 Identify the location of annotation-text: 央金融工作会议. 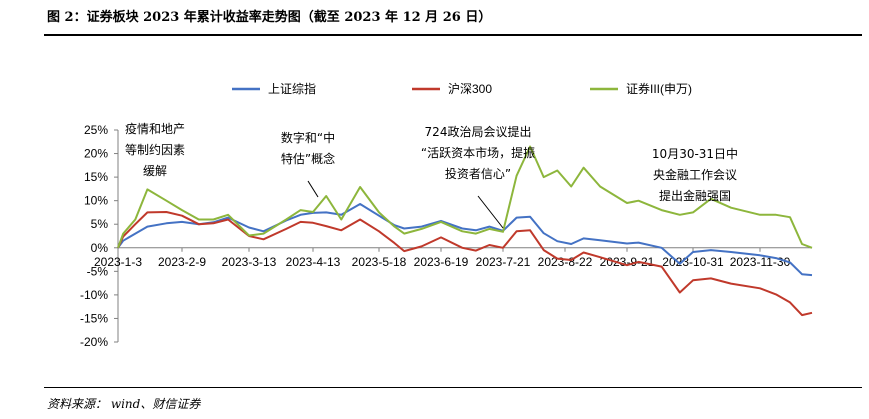
(695, 174).